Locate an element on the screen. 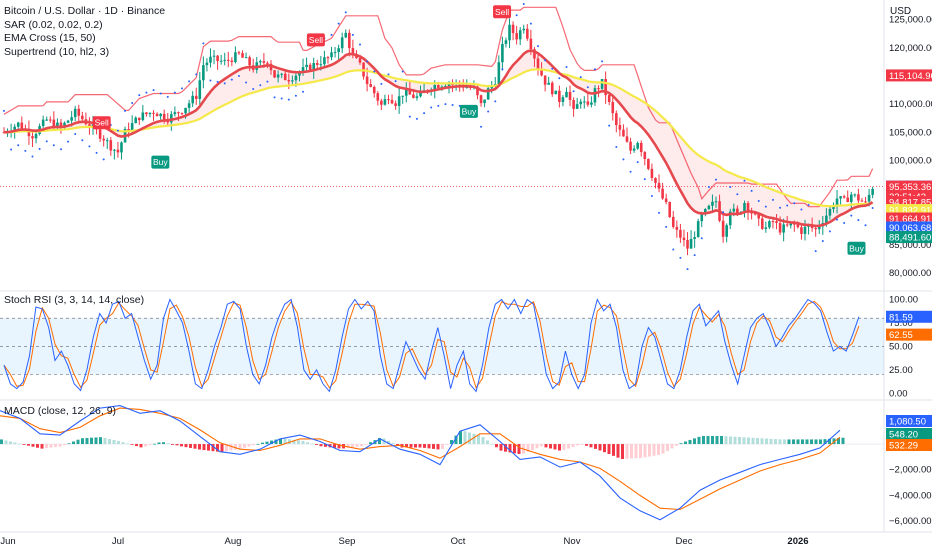 Image resolution: width=932 pixels, height=550 pixels. sar-legend: SAR (0.02, 0.02, 0.2) is located at coordinates (53, 24).